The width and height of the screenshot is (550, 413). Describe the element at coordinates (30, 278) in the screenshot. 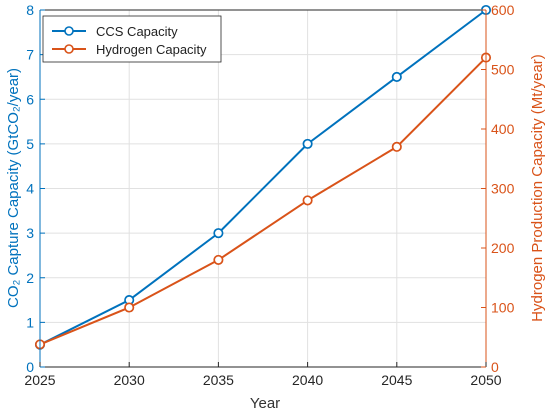

I see `left-y-tick-label: 2` at that location.